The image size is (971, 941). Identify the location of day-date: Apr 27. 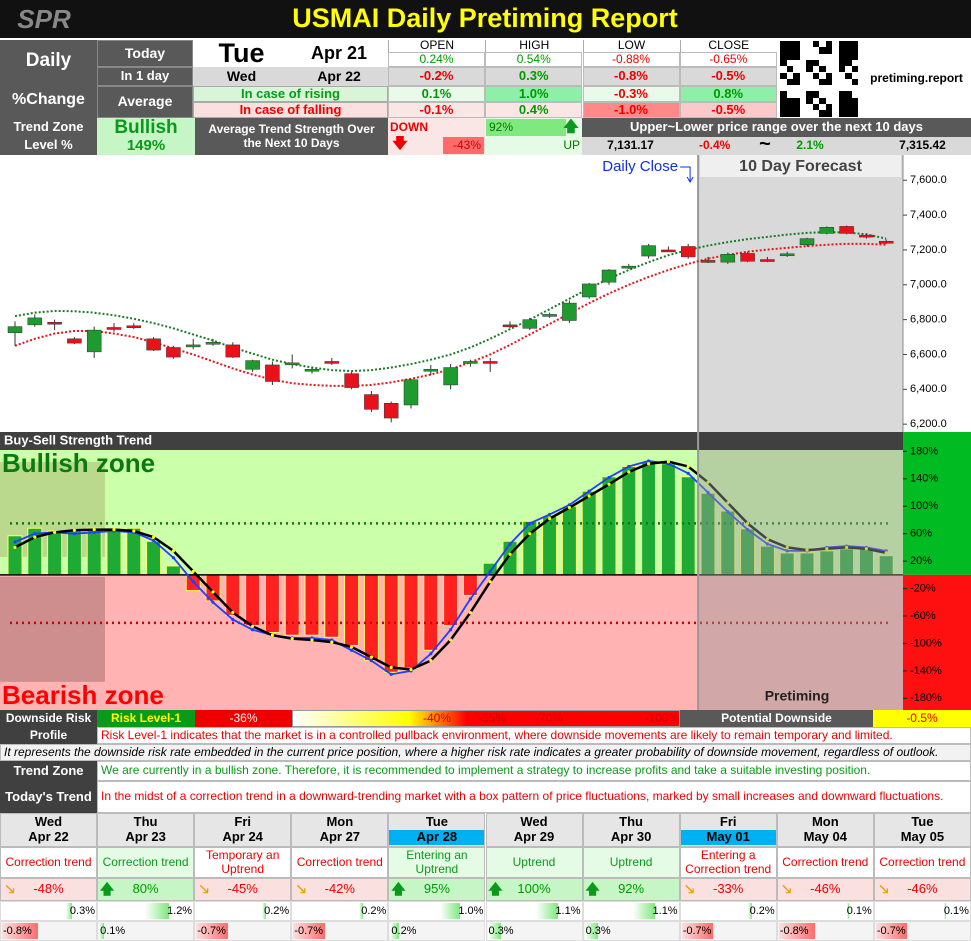
(340, 837).